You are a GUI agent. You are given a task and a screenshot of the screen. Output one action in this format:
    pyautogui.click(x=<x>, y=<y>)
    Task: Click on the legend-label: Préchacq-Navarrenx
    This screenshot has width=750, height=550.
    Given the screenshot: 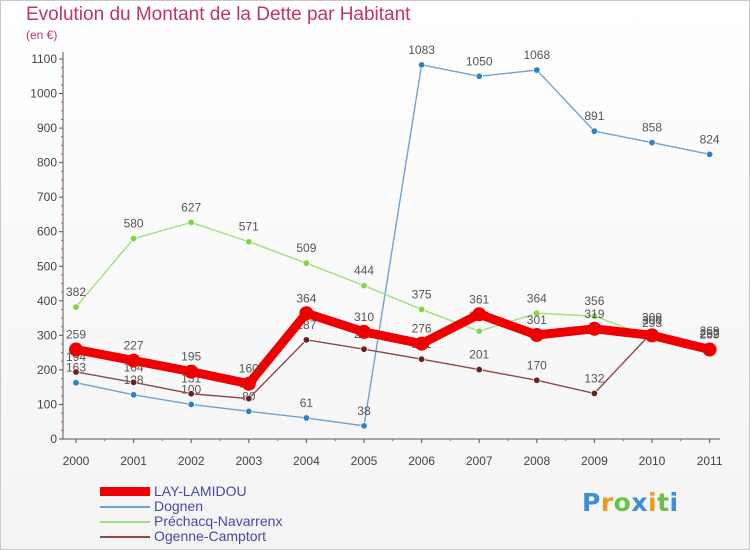 What is the action you would take?
    pyautogui.click(x=218, y=521)
    